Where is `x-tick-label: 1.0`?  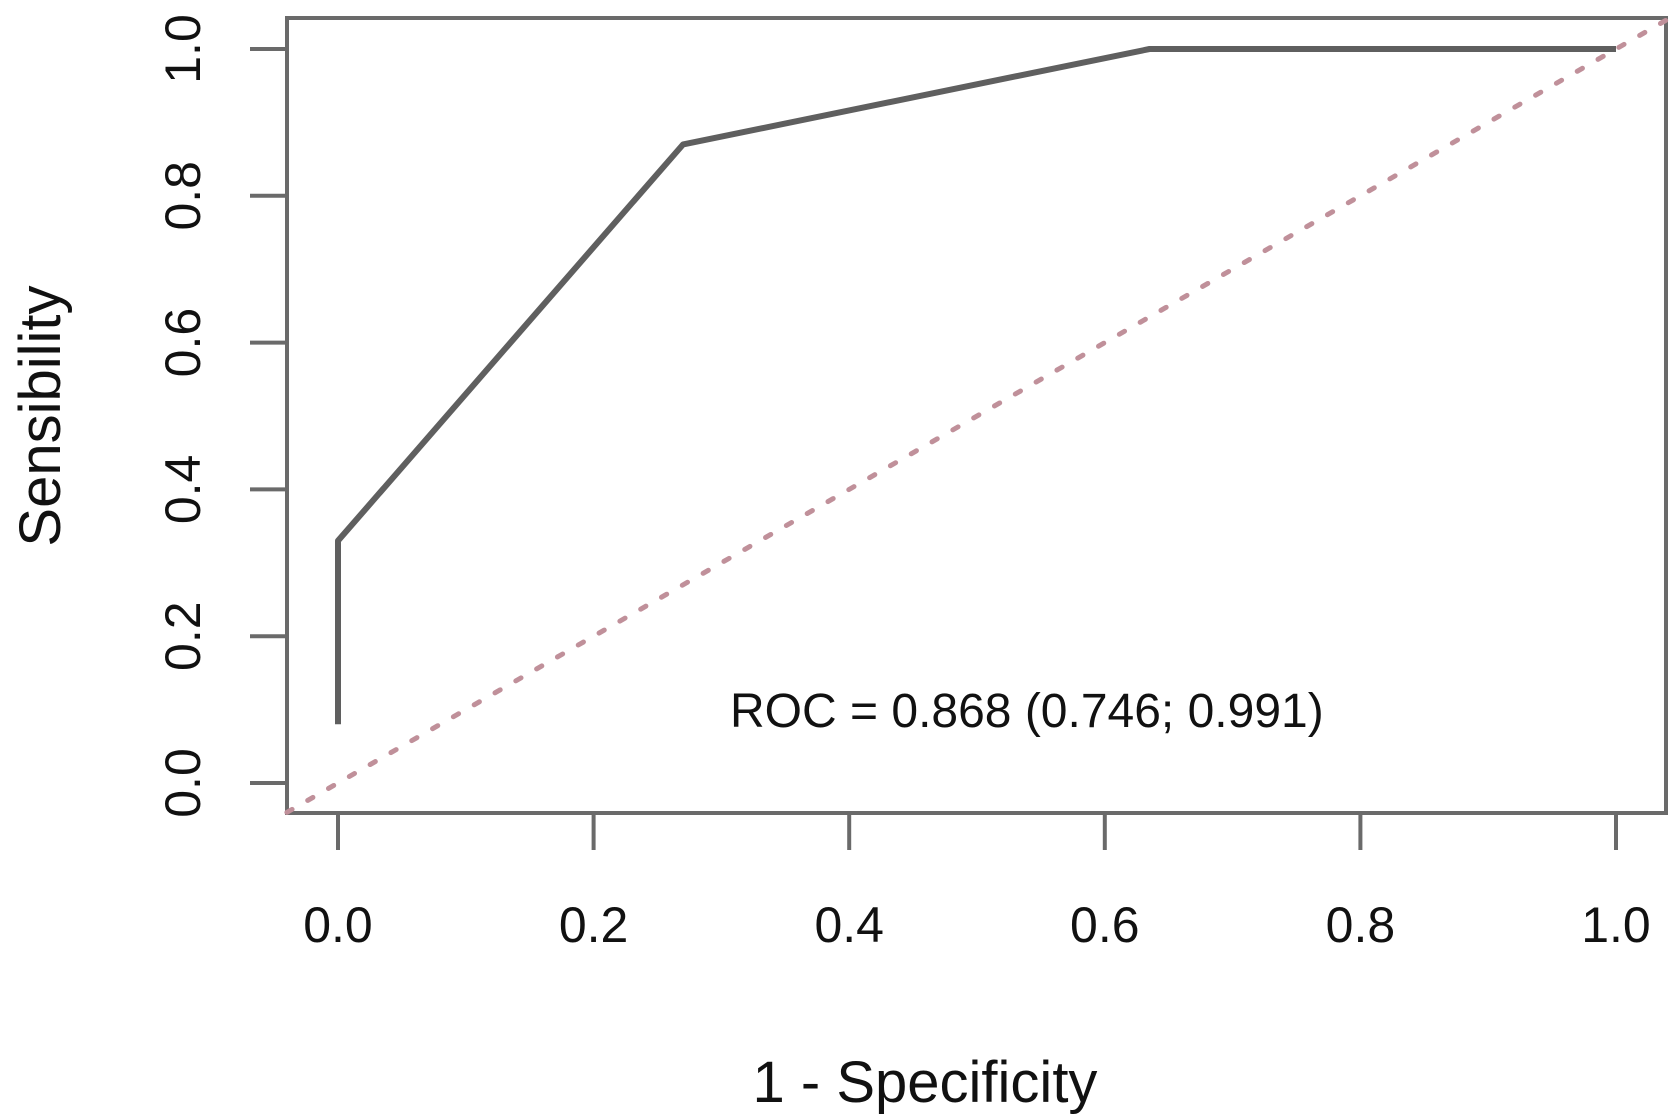 x-tick-label: 1.0 is located at coordinates (1616, 925).